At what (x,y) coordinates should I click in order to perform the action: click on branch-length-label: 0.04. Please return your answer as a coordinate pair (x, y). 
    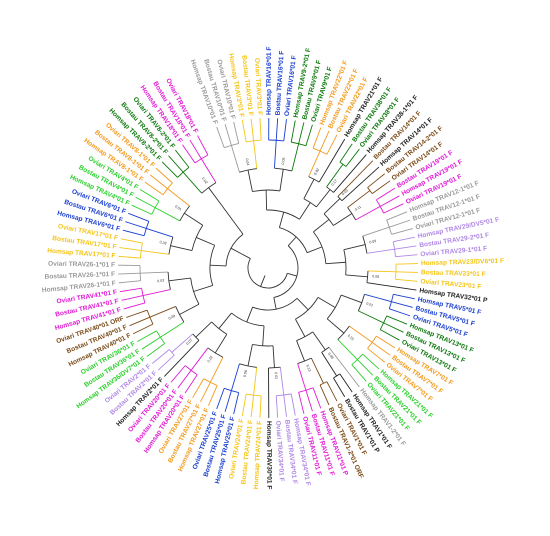
    Looking at the image, I should click on (247, 162).